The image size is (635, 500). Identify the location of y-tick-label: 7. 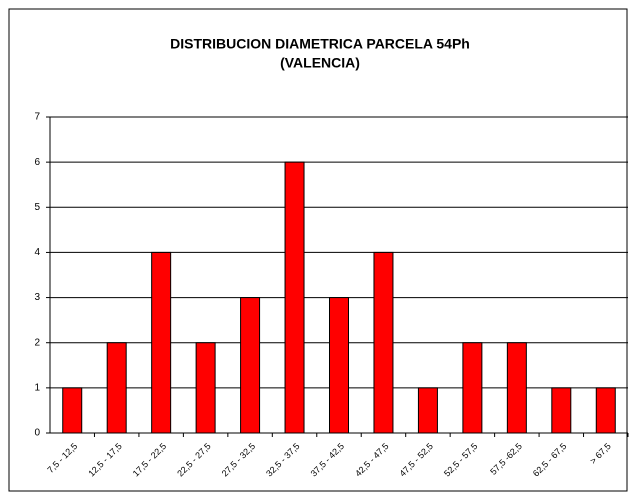
(37, 117).